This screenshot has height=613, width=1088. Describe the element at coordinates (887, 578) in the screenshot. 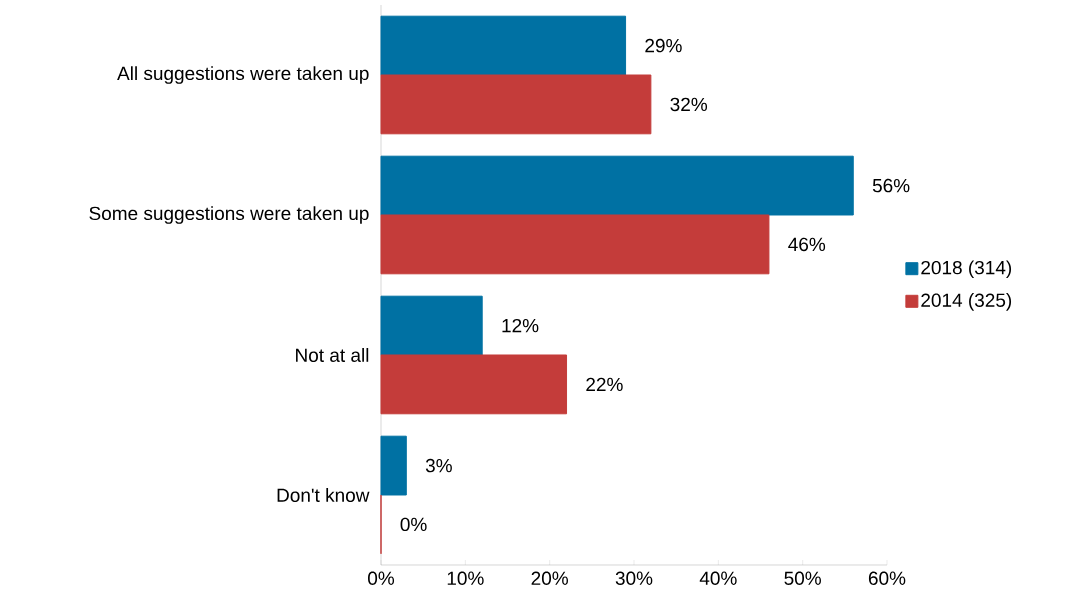

I see `x-tick-label: 60%` at that location.